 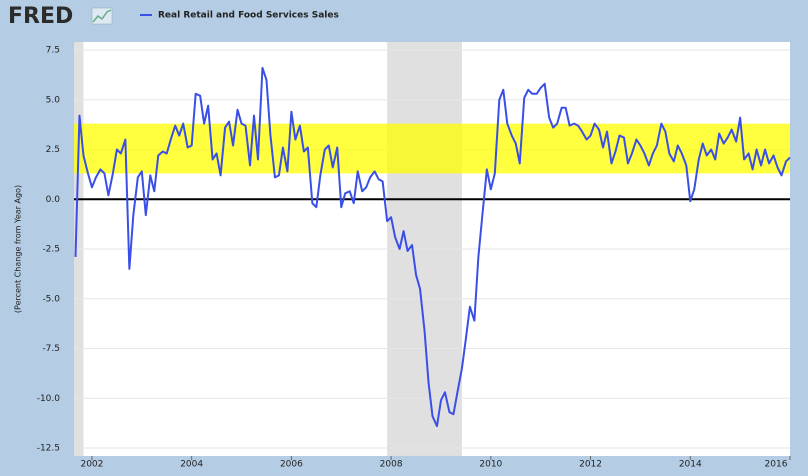 What do you see at coordinates (40, 16) in the screenshot?
I see `logo: FRED` at bounding box center [40, 16].